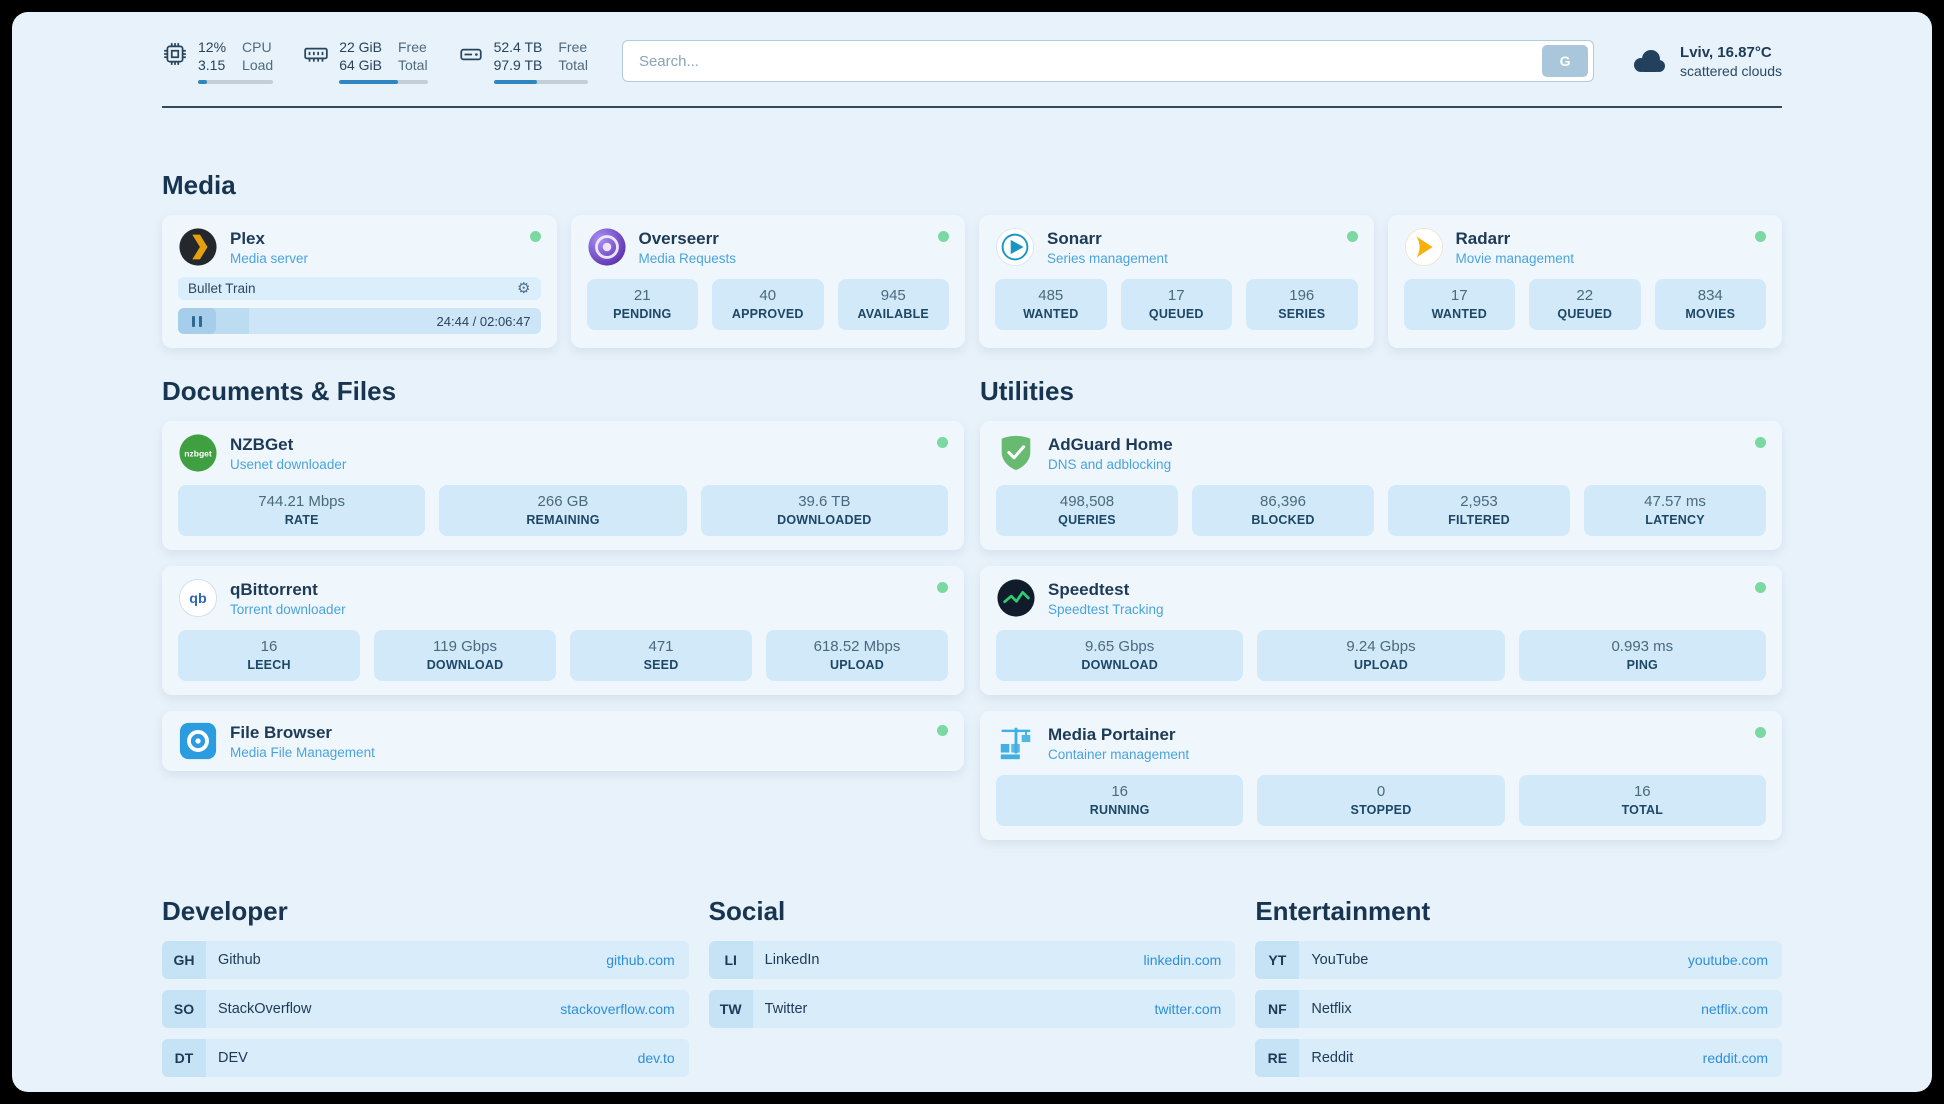  What do you see at coordinates (274, 589) in the screenshot?
I see `app-name: qBittorrent` at bounding box center [274, 589].